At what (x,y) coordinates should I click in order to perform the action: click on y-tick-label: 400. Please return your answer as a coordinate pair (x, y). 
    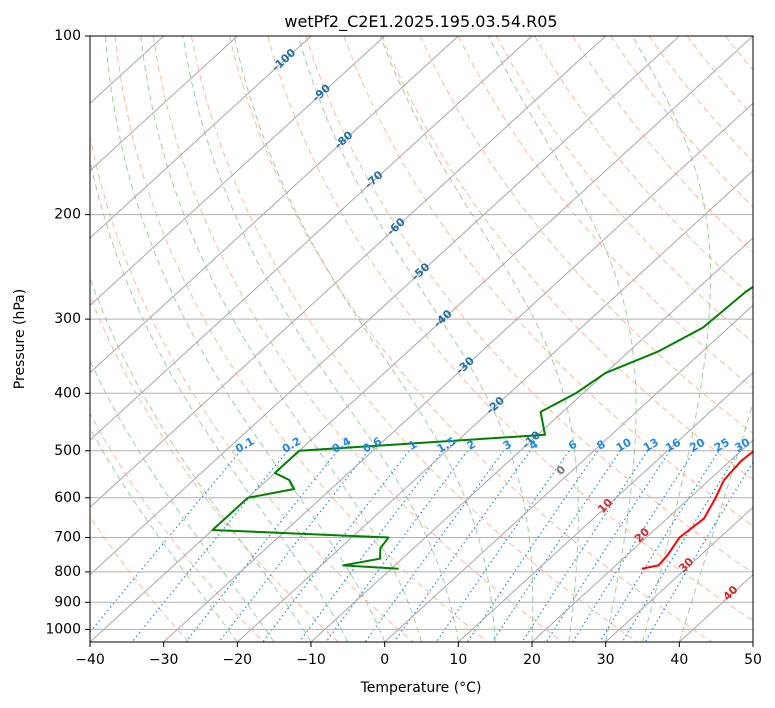
    Looking at the image, I should click on (67, 393).